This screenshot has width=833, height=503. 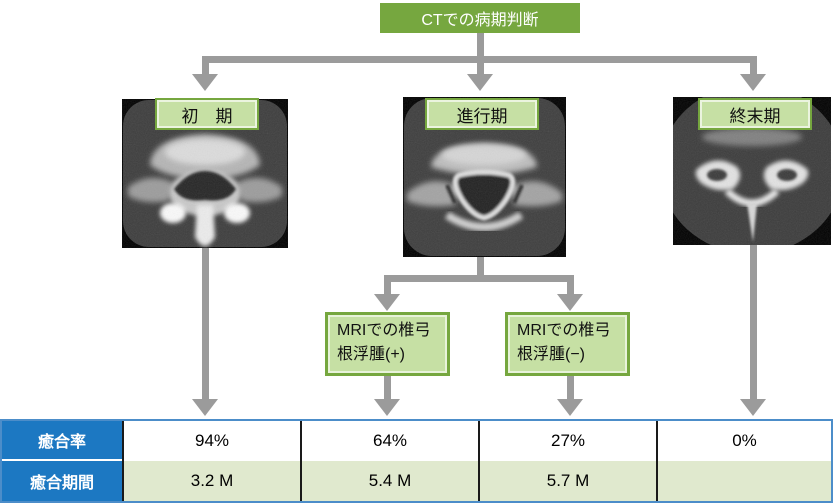 What do you see at coordinates (570, 388) in the screenshot?
I see `connector-mri-minus-to-table` at bounding box center [570, 388].